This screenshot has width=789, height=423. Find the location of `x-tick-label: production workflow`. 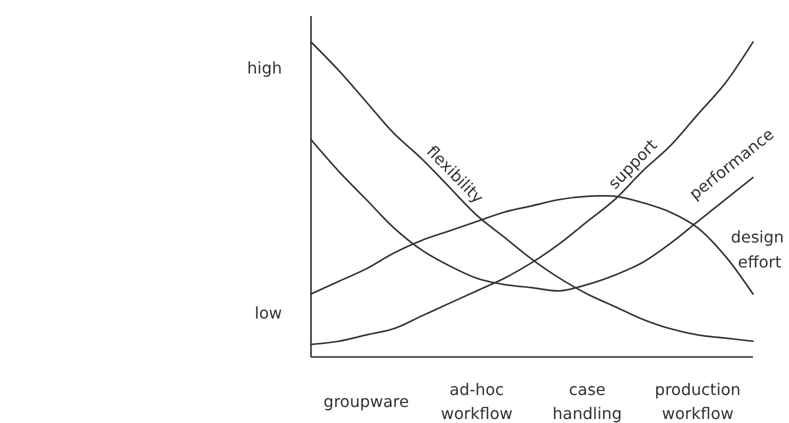

x-tick-label: production workflow is located at coordinates (697, 401).